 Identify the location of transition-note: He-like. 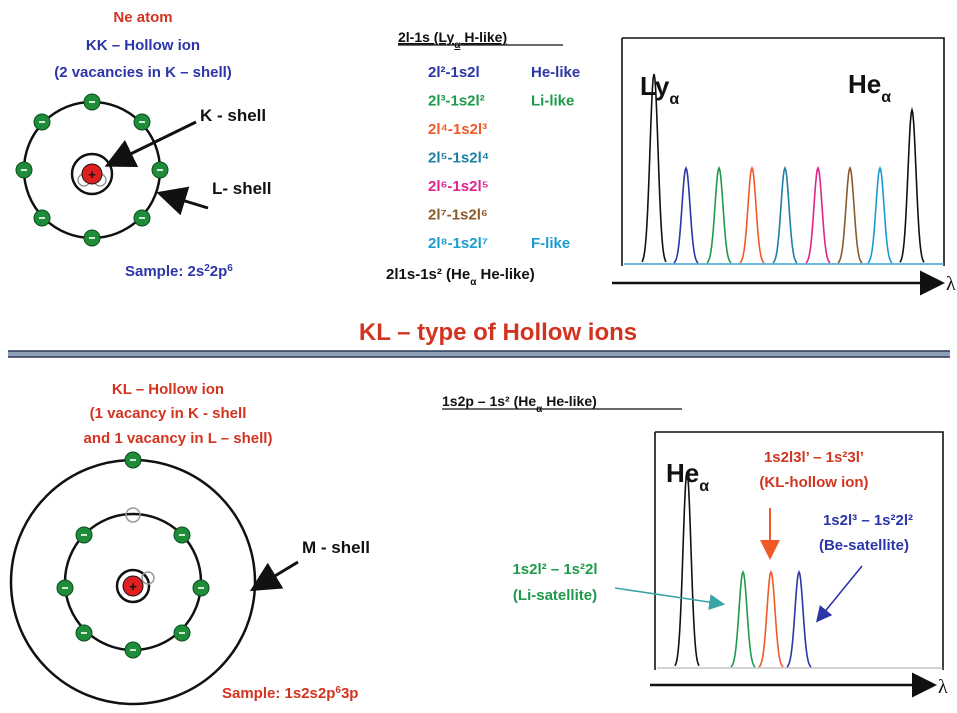
(555, 72).